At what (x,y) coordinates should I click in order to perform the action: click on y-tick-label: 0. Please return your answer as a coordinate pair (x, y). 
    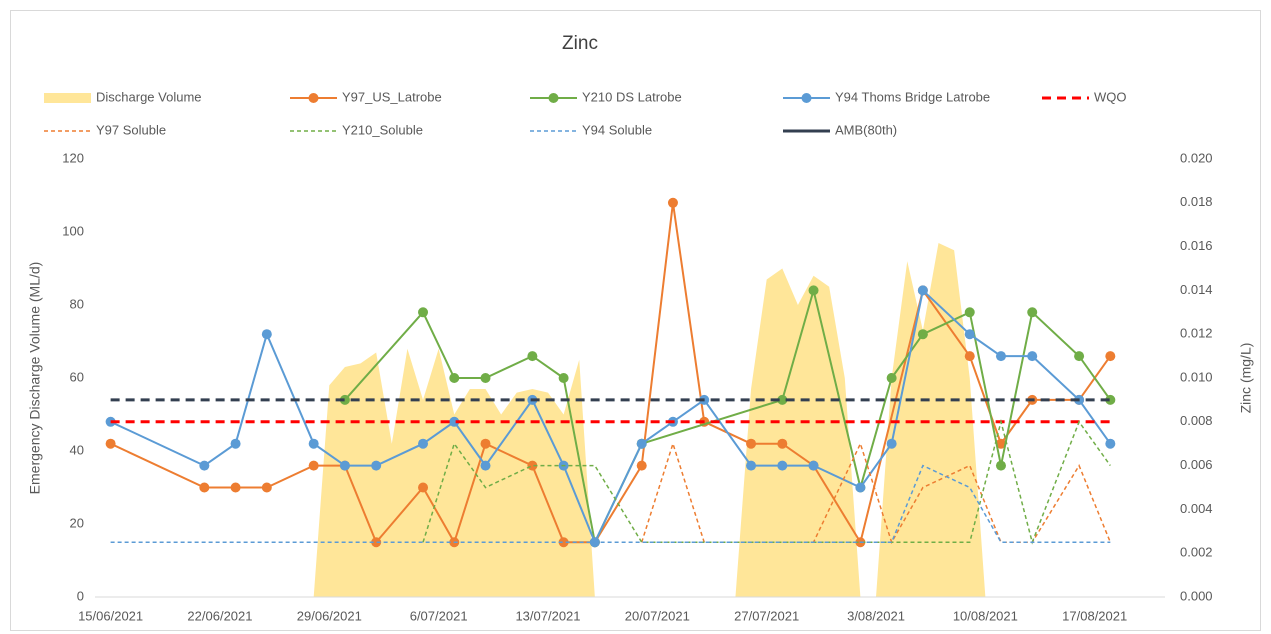
    Looking at the image, I should click on (80, 595).